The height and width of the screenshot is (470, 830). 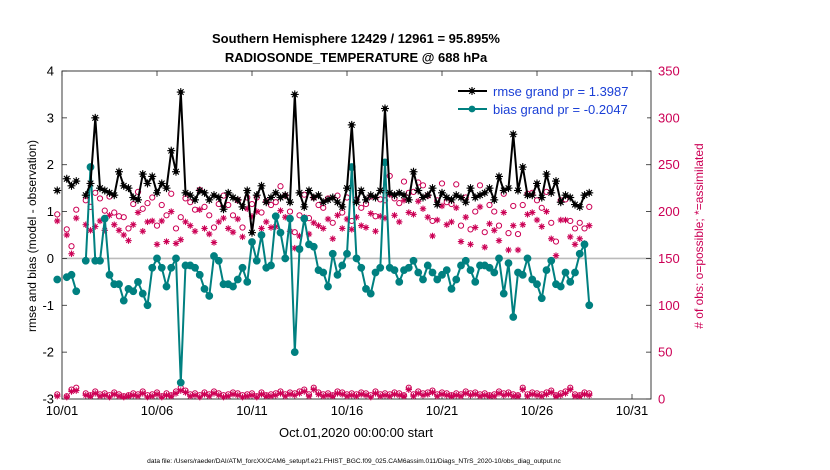 I want to click on x-tick-label: 10/06, so click(x=157, y=410).